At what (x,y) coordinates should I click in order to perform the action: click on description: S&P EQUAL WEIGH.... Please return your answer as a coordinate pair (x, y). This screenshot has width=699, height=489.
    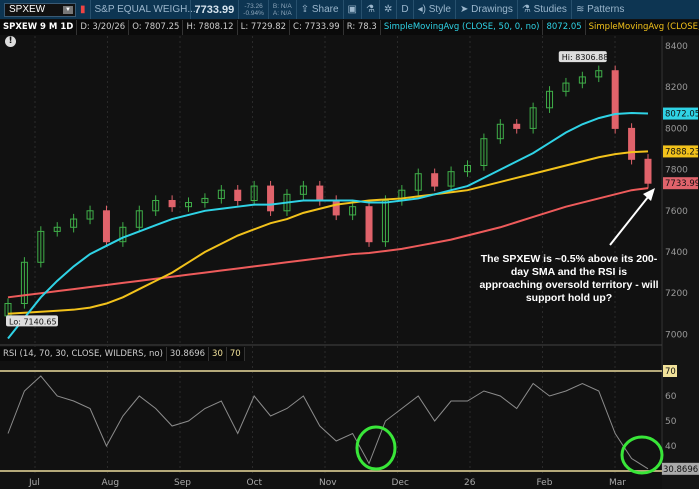
    Looking at the image, I should click on (142, 9).